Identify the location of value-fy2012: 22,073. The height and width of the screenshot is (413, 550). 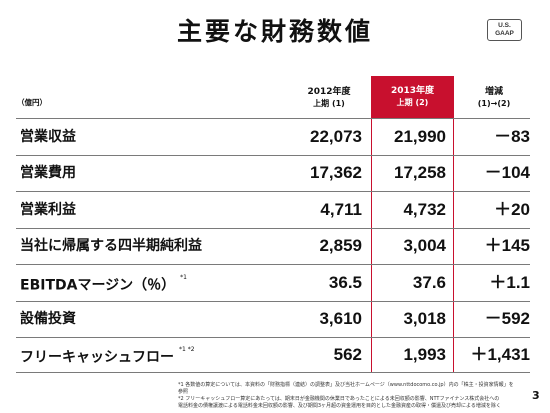
(336, 136).